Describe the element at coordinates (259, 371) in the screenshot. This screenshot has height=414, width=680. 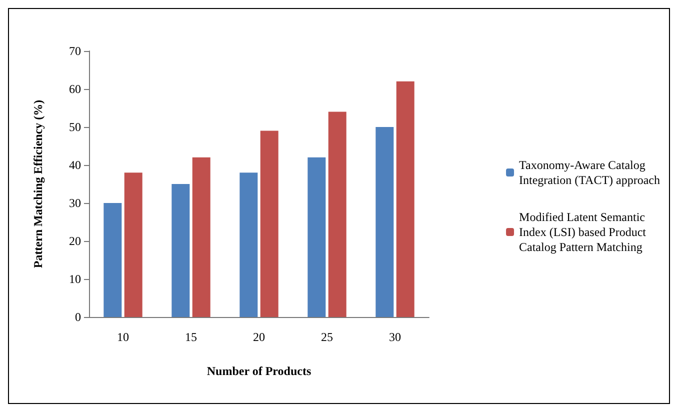
I see `x-axis-title: Number of Products` at that location.